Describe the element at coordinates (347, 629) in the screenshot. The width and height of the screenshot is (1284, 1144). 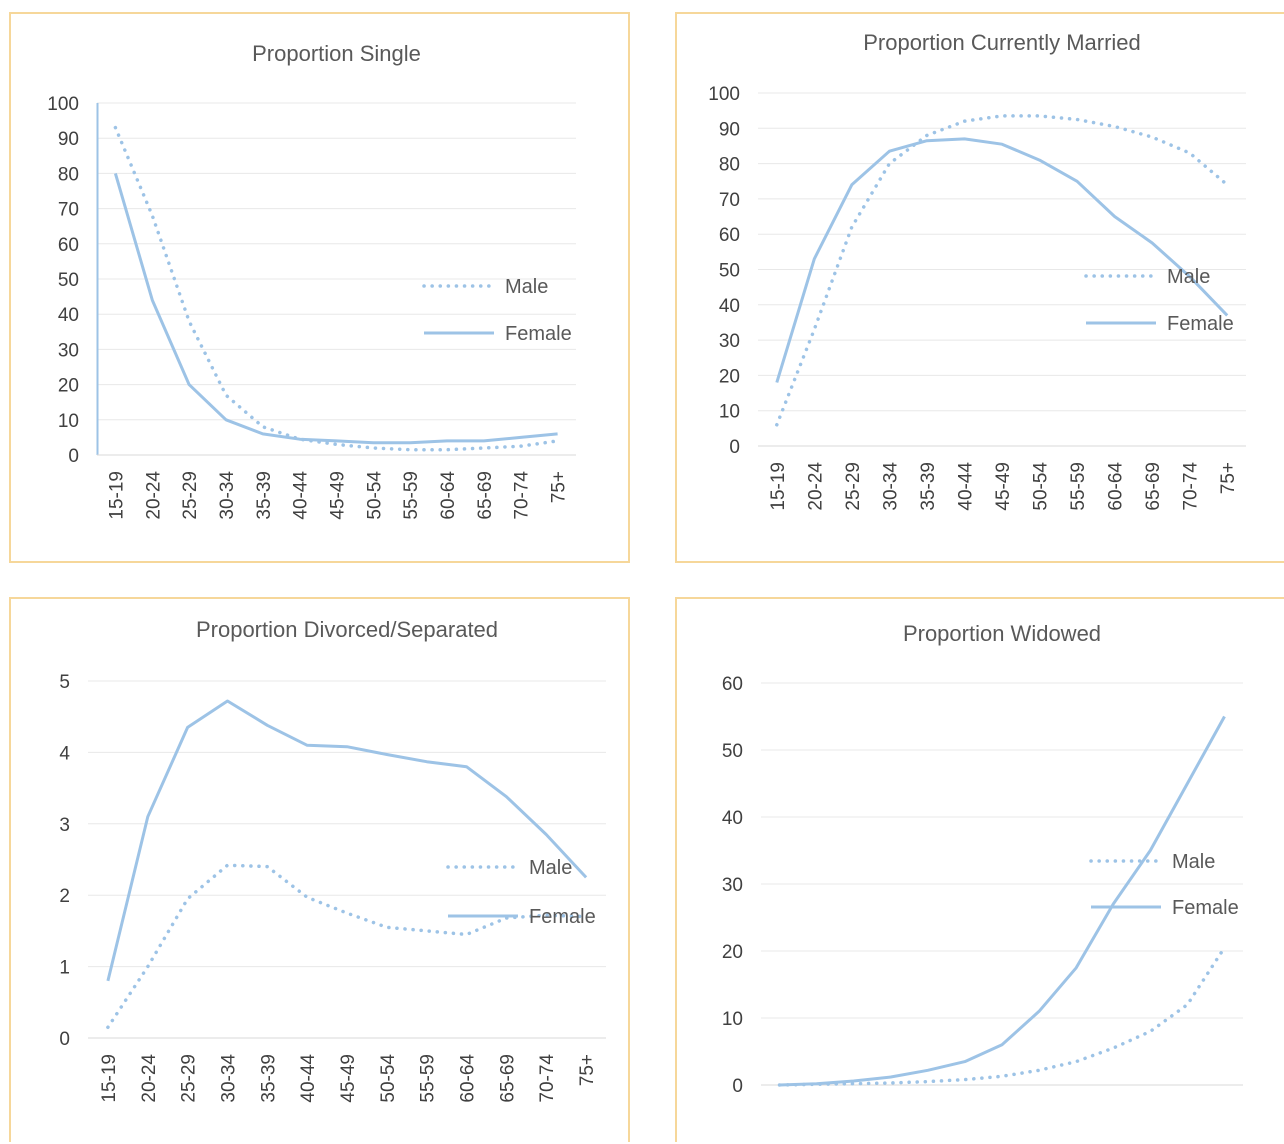
I see `chart-title: Proportion Divorced/Separated` at that location.